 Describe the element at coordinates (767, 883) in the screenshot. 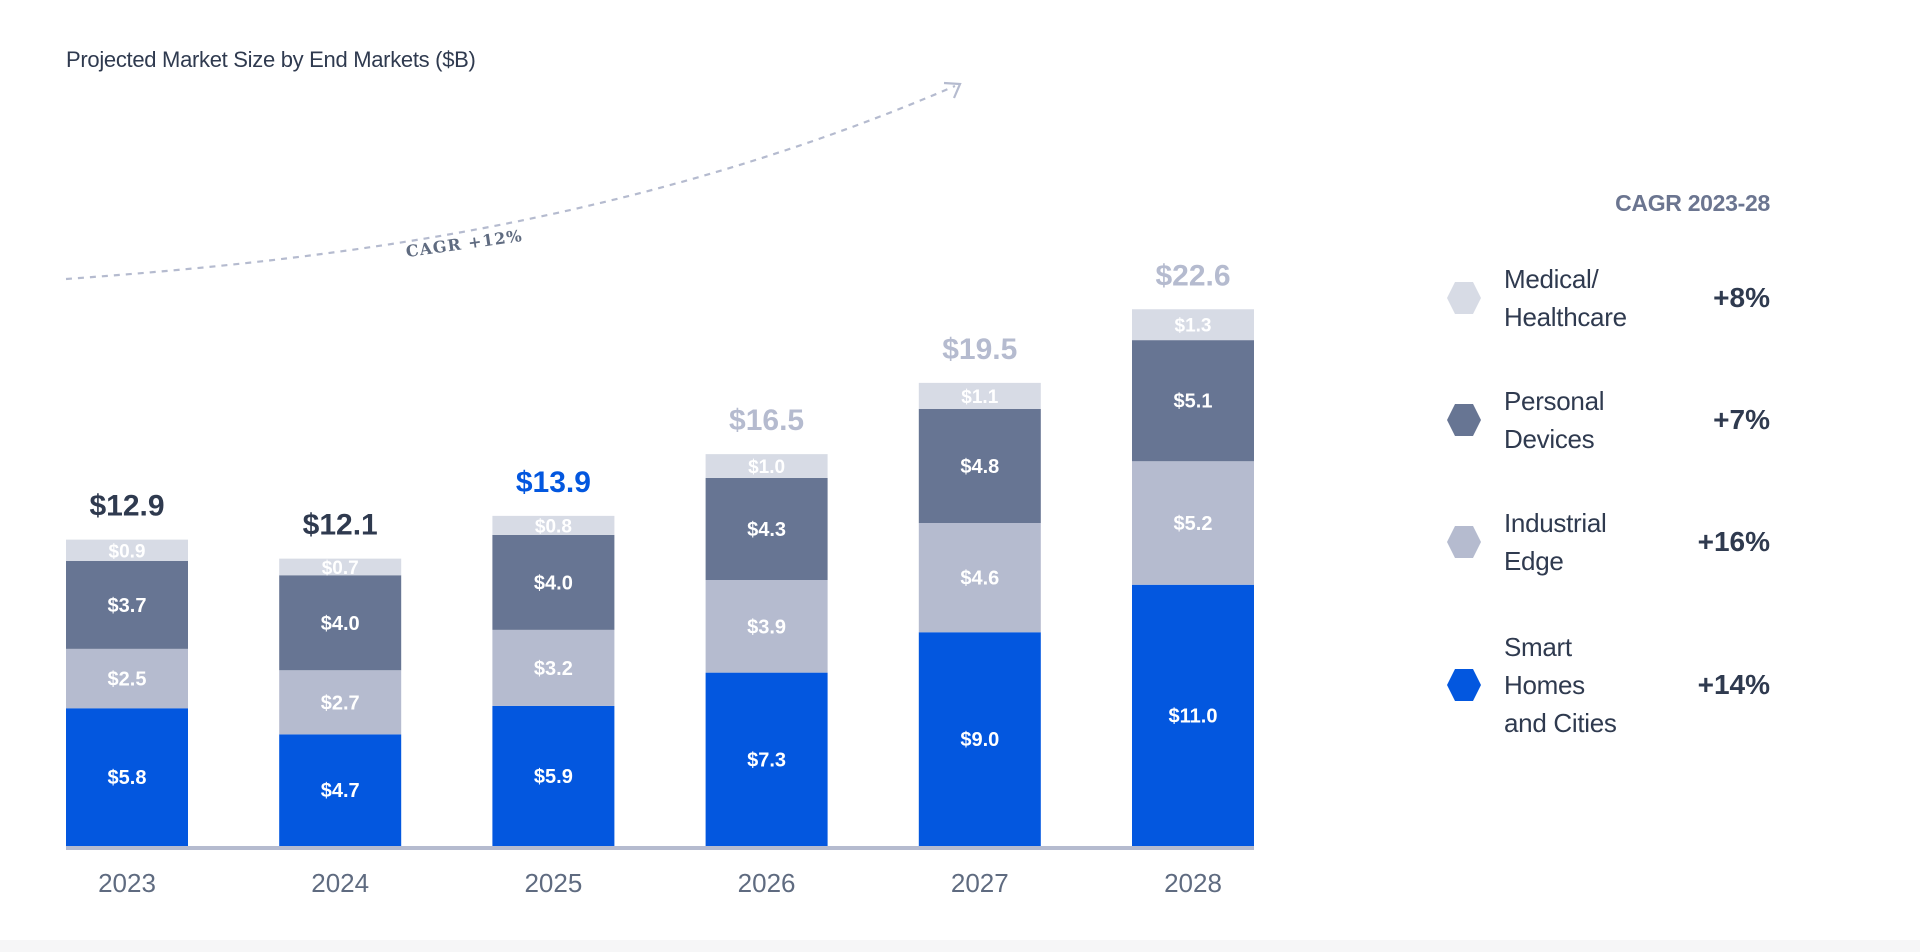

I see `x-tick-label: 2026` at that location.